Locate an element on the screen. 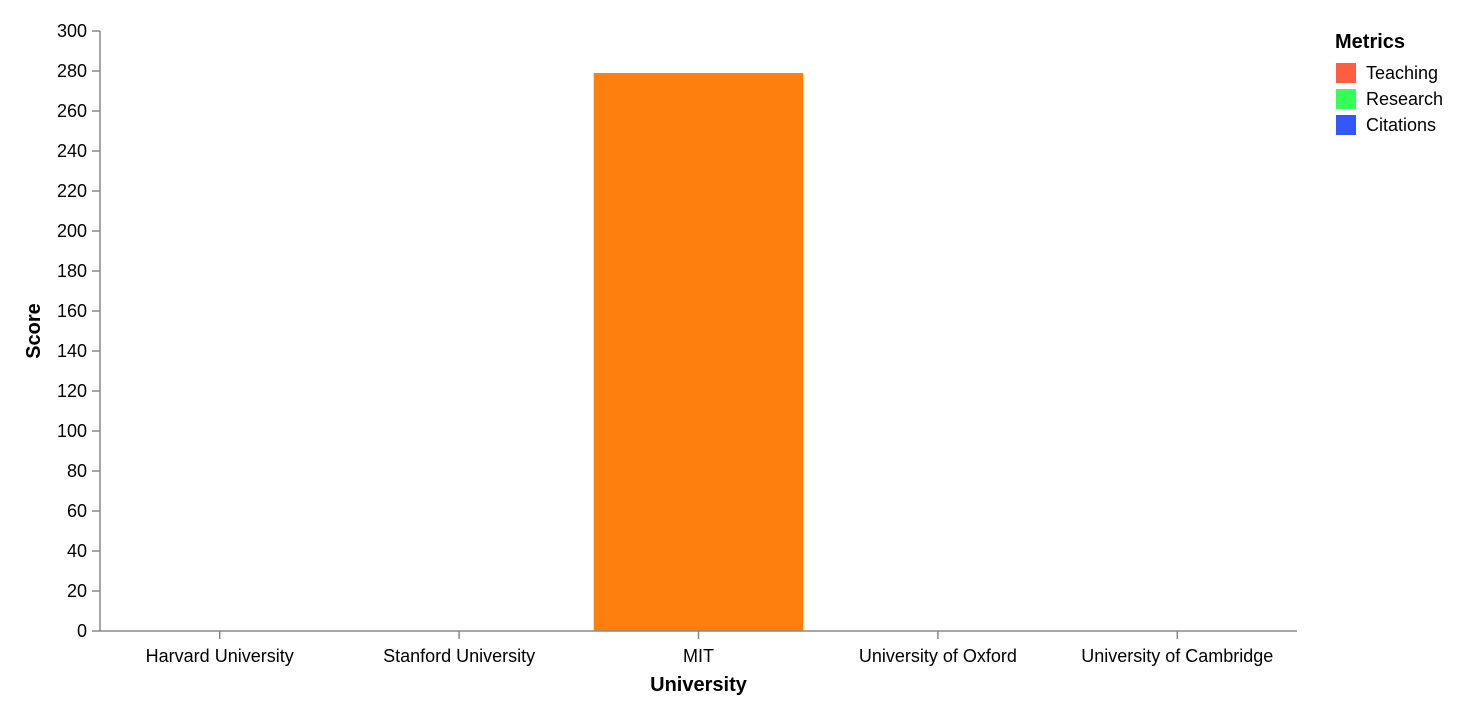  legend-label: Citations is located at coordinates (1401, 125).